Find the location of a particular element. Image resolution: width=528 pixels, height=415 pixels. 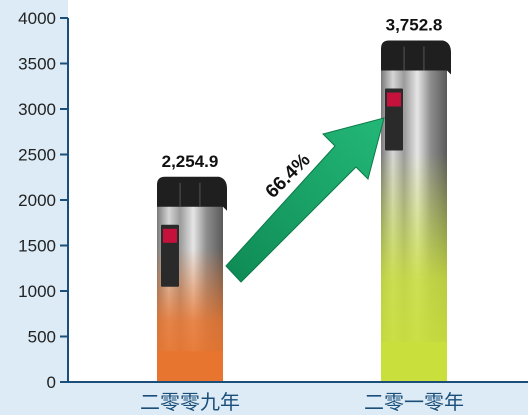

growth-arrow-shape is located at coordinates (305, 200).